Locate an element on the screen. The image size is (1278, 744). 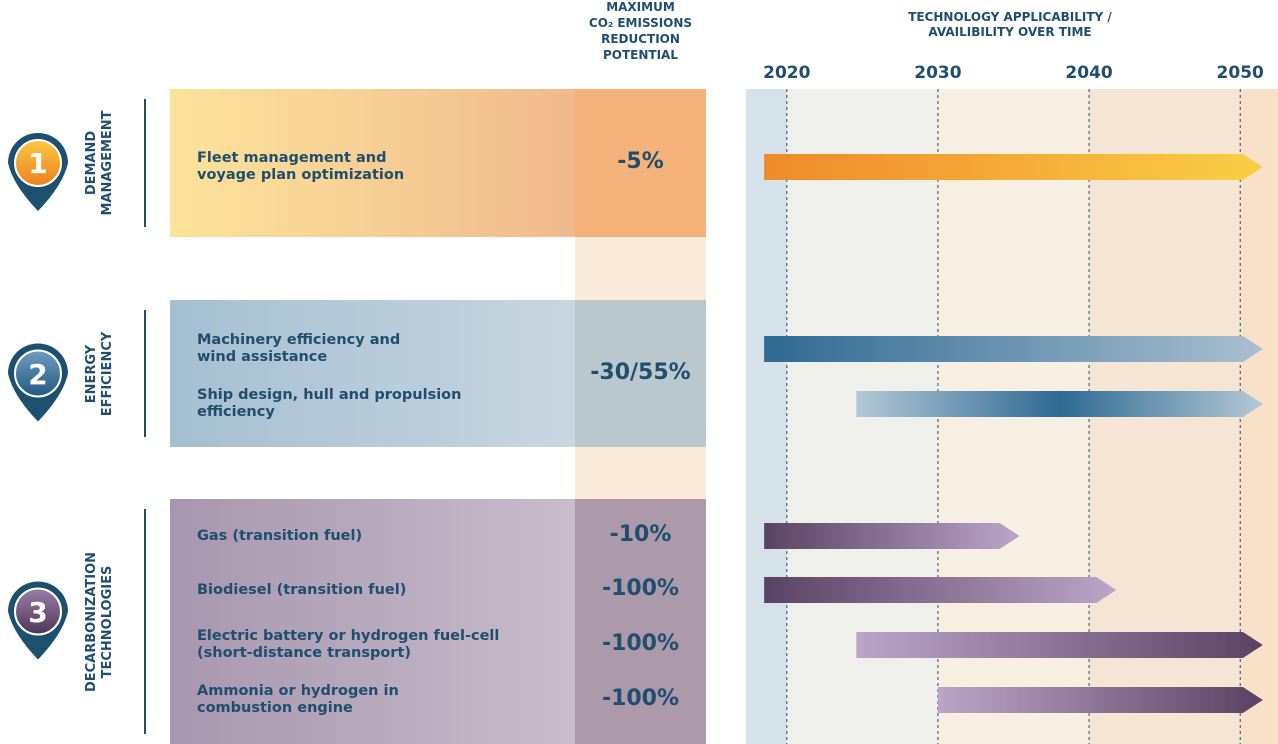
pin-number: 3 is located at coordinates (38, 612).